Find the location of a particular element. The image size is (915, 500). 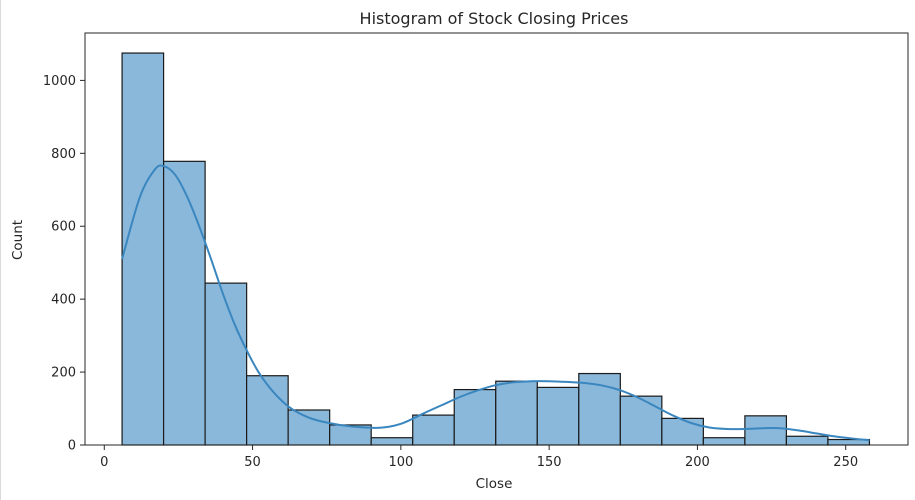

y-axis-ticks: 0 200 400 600 800 1000 is located at coordinates (64, 264).